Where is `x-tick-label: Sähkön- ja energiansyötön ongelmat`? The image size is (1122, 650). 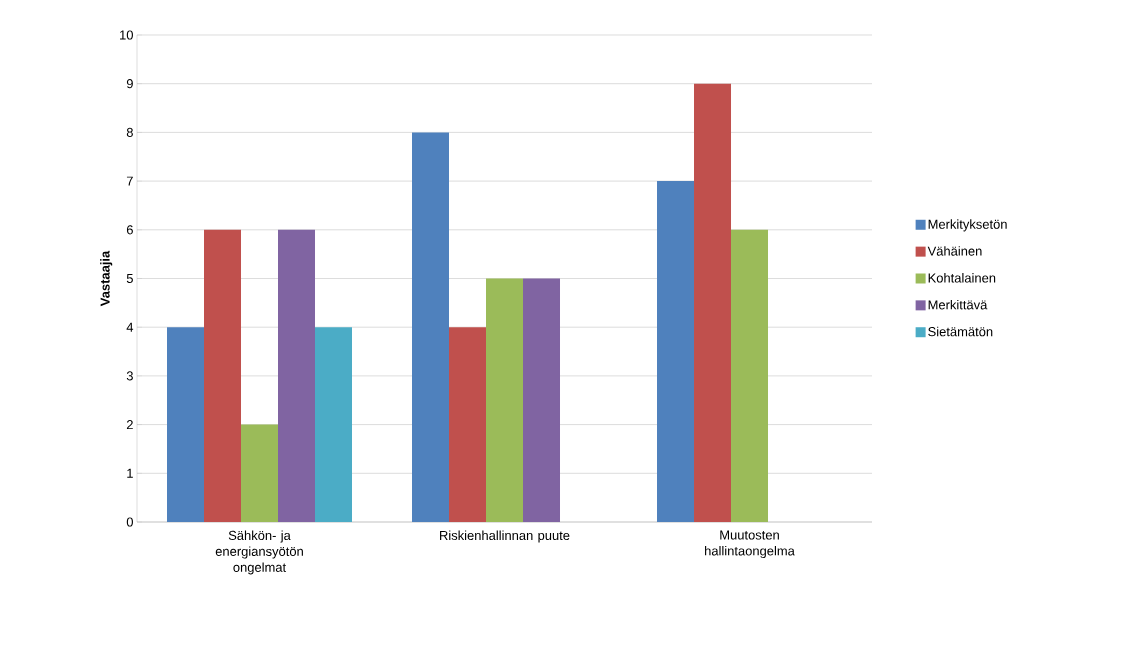
x-tick-label: Sähkön- ja energiansyötön ongelmat is located at coordinates (259, 552).